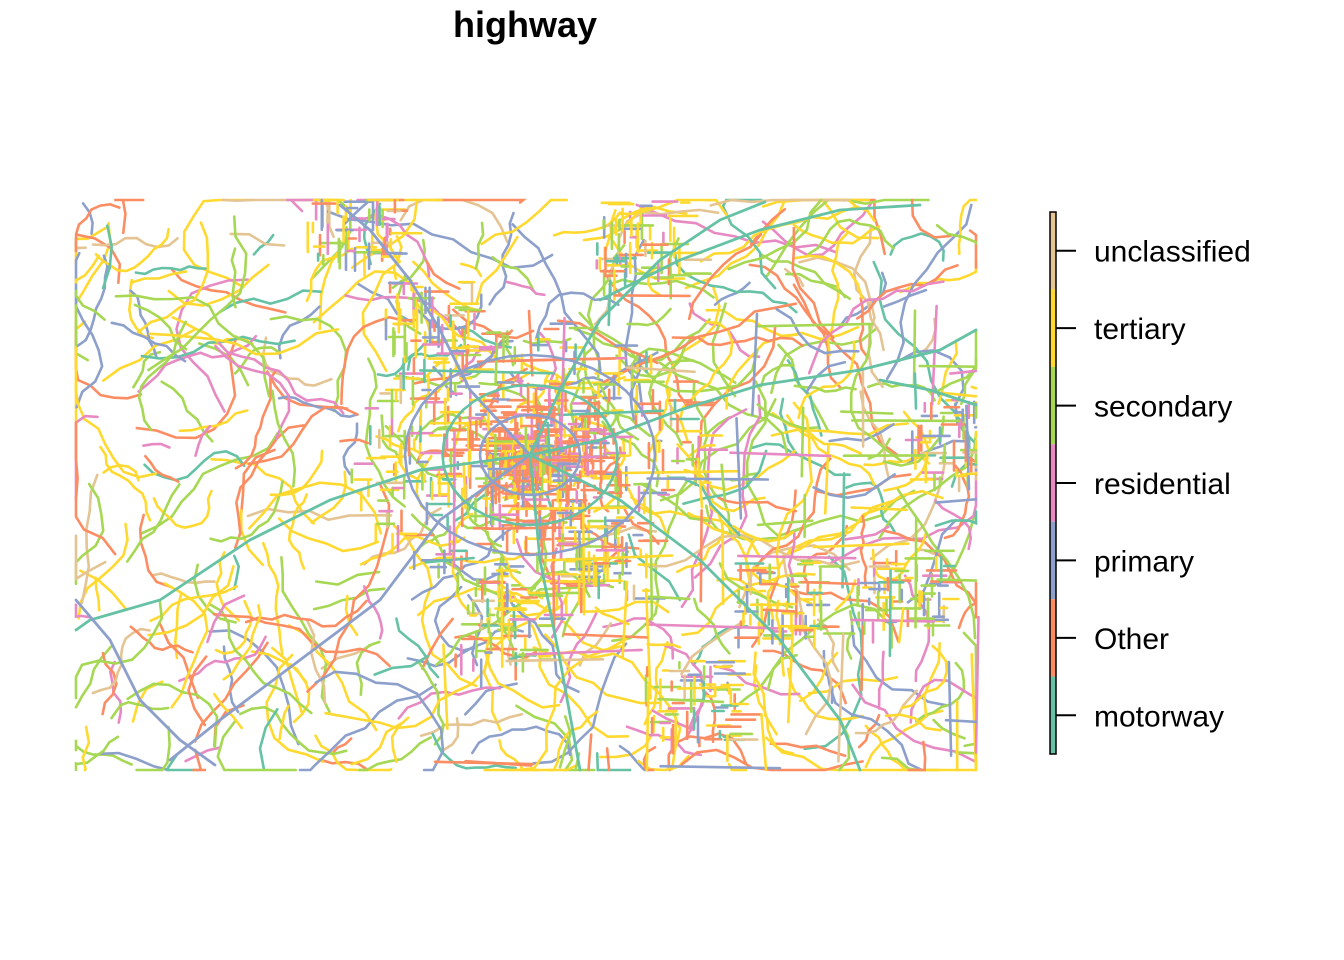 This screenshot has height=960, width=1344. Describe the element at coordinates (1053, 483) in the screenshot. I see `legend-color-bar` at that location.